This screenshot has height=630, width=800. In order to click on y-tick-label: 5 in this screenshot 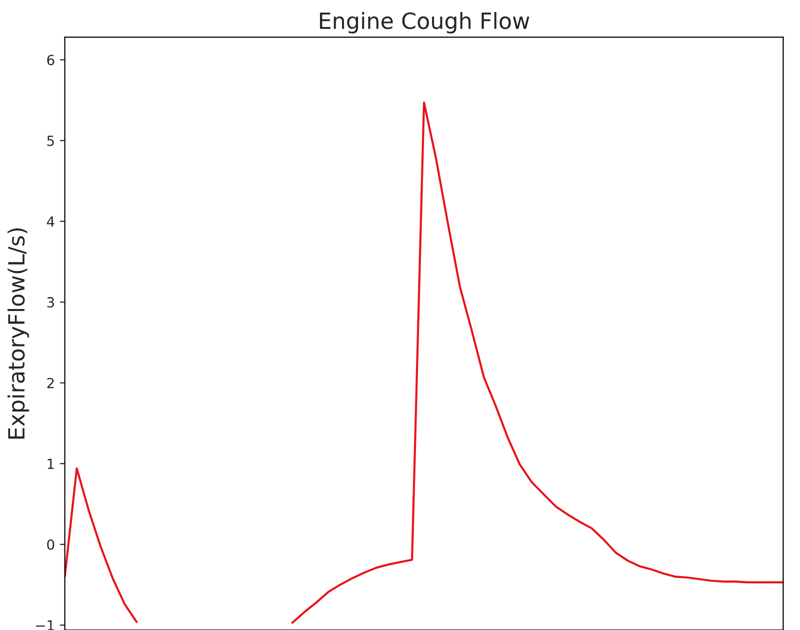, I will do `click(50, 141)`.